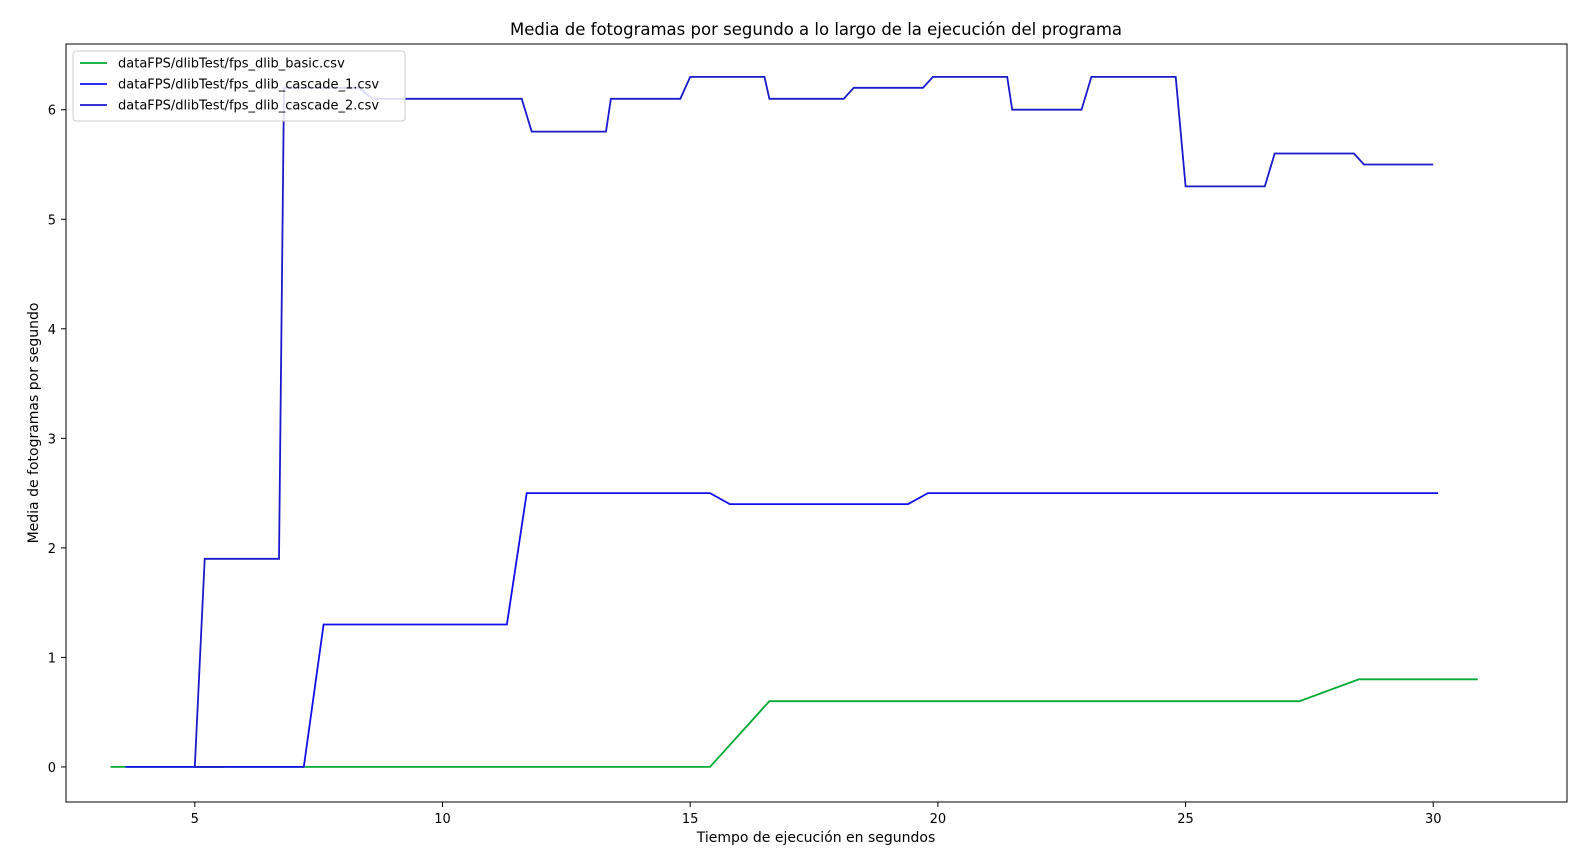  What do you see at coordinates (938, 819) in the screenshot?
I see `x-tick-label: 20` at bounding box center [938, 819].